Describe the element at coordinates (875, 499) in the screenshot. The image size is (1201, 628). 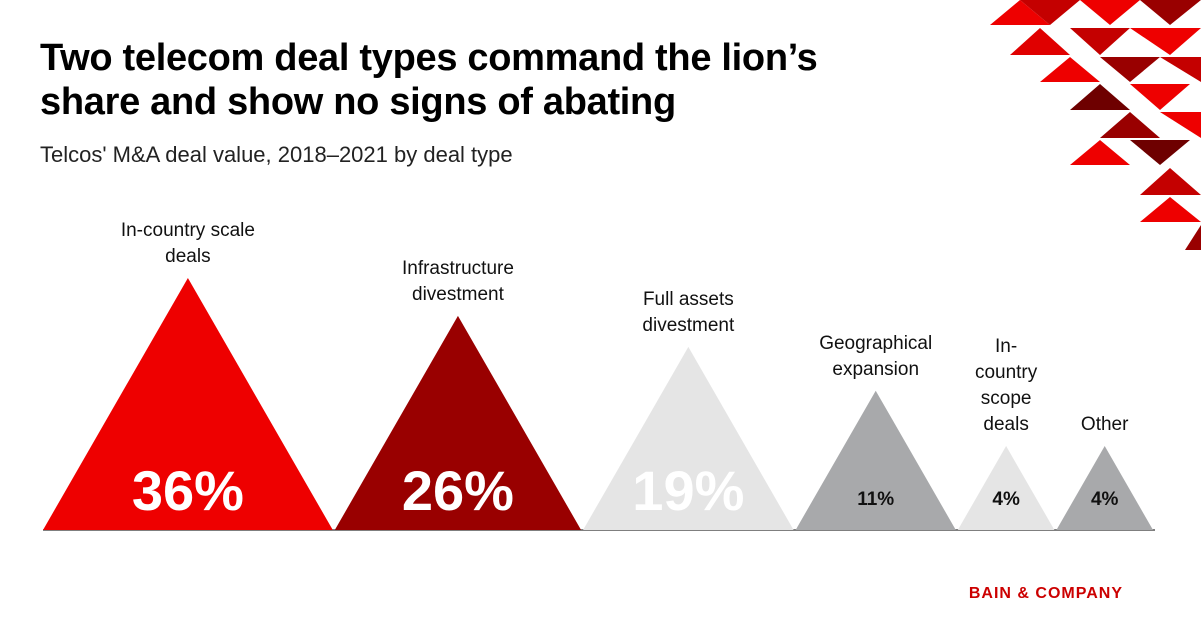
I see `value-label: 11%` at that location.